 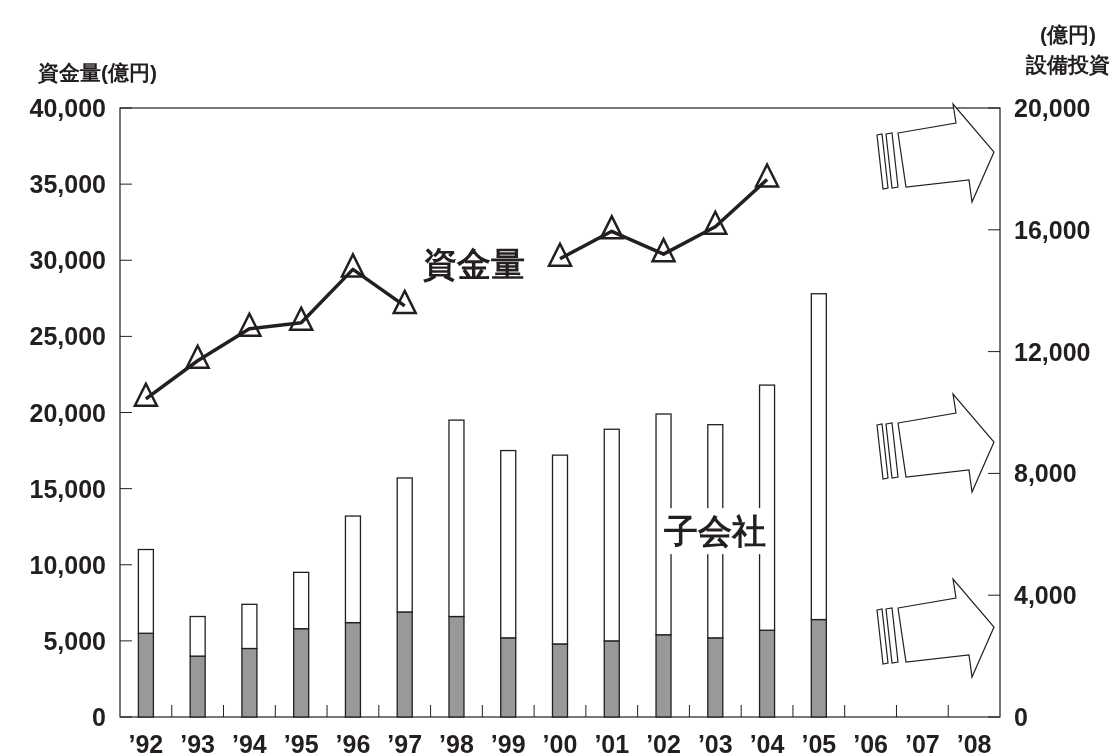 What do you see at coordinates (560, 742) in the screenshot?
I see `x-tick-label: ’00` at bounding box center [560, 742].